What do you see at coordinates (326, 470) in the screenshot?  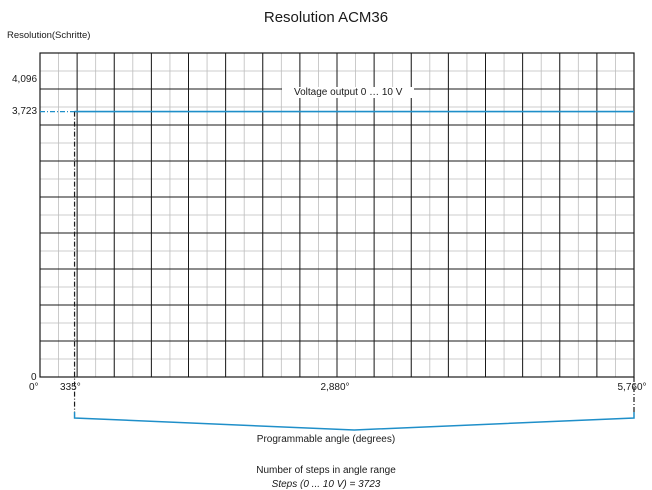 I see `footer-line-1: Number of steps in angle range` at bounding box center [326, 470].